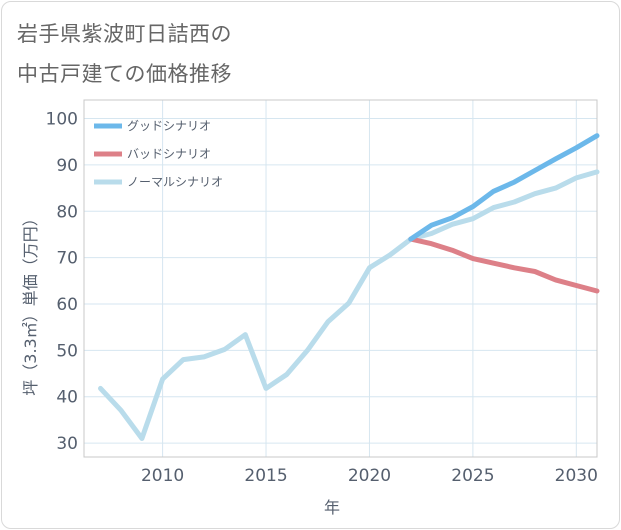  I want to click on y-tick-label: 70, so click(67, 259).